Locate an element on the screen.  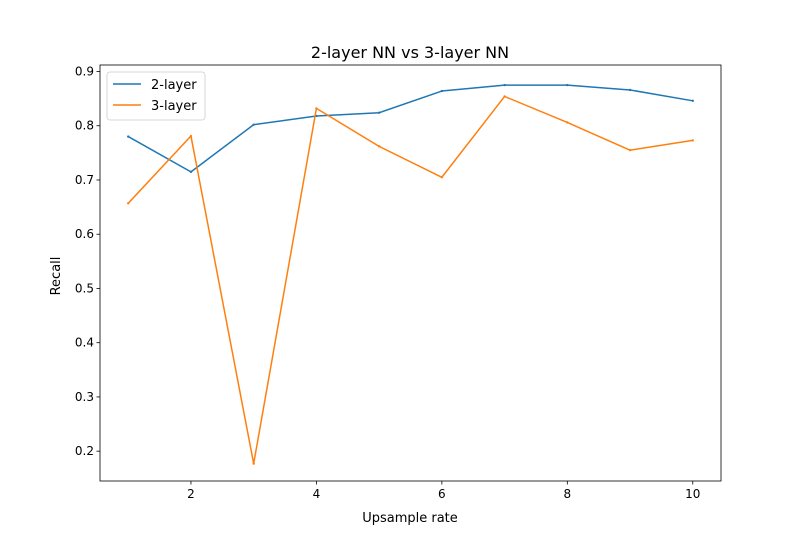
x-tick-label: 2 is located at coordinates (191, 494).